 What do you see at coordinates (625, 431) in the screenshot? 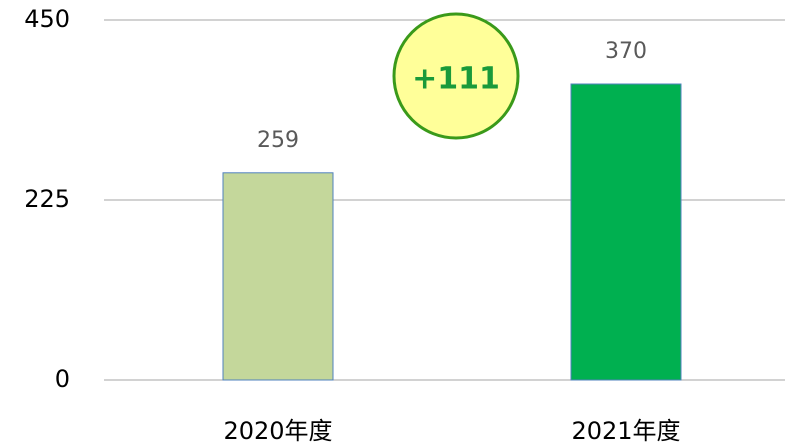
I see `x-tick-label: 2021年度` at bounding box center [625, 431].